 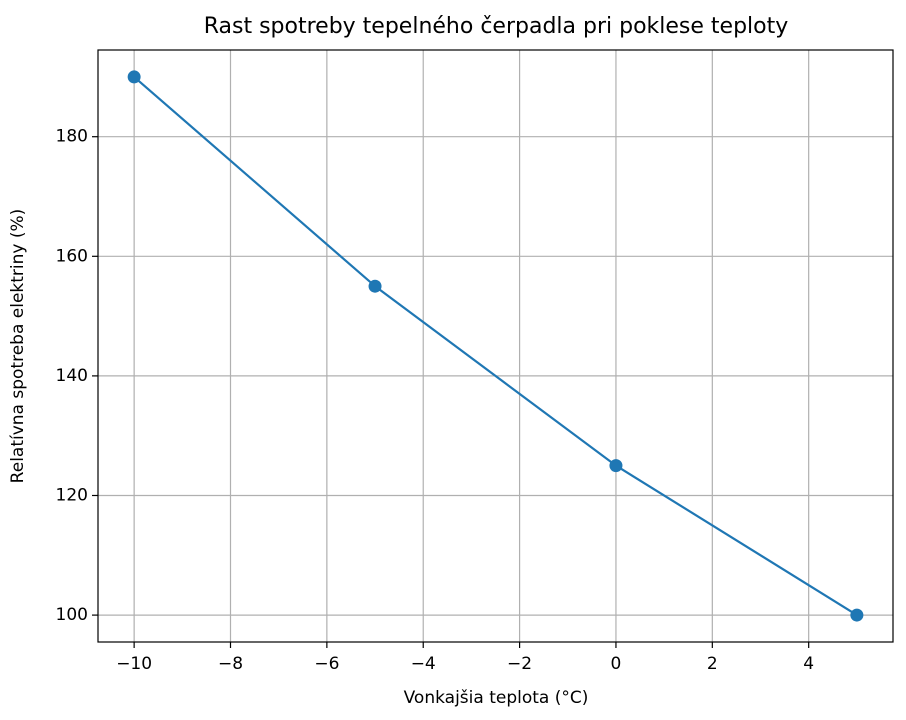 What do you see at coordinates (496, 698) in the screenshot?
I see `x-axis-label: Vonkajšia teplota (°C)` at bounding box center [496, 698].